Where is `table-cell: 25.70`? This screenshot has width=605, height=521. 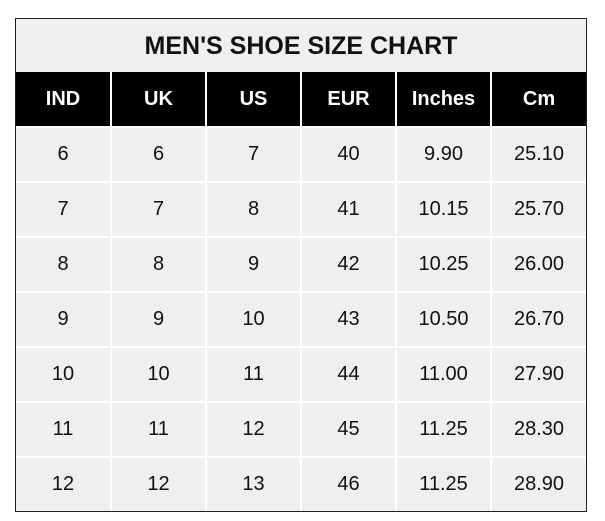
table-cell: 25.70 is located at coordinates (538, 209).